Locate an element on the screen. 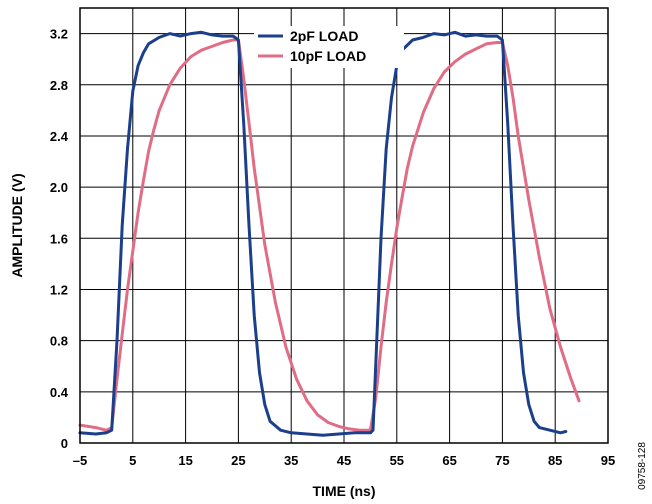 The height and width of the screenshot is (504, 652). x-tick-label: 5 is located at coordinates (132, 460).